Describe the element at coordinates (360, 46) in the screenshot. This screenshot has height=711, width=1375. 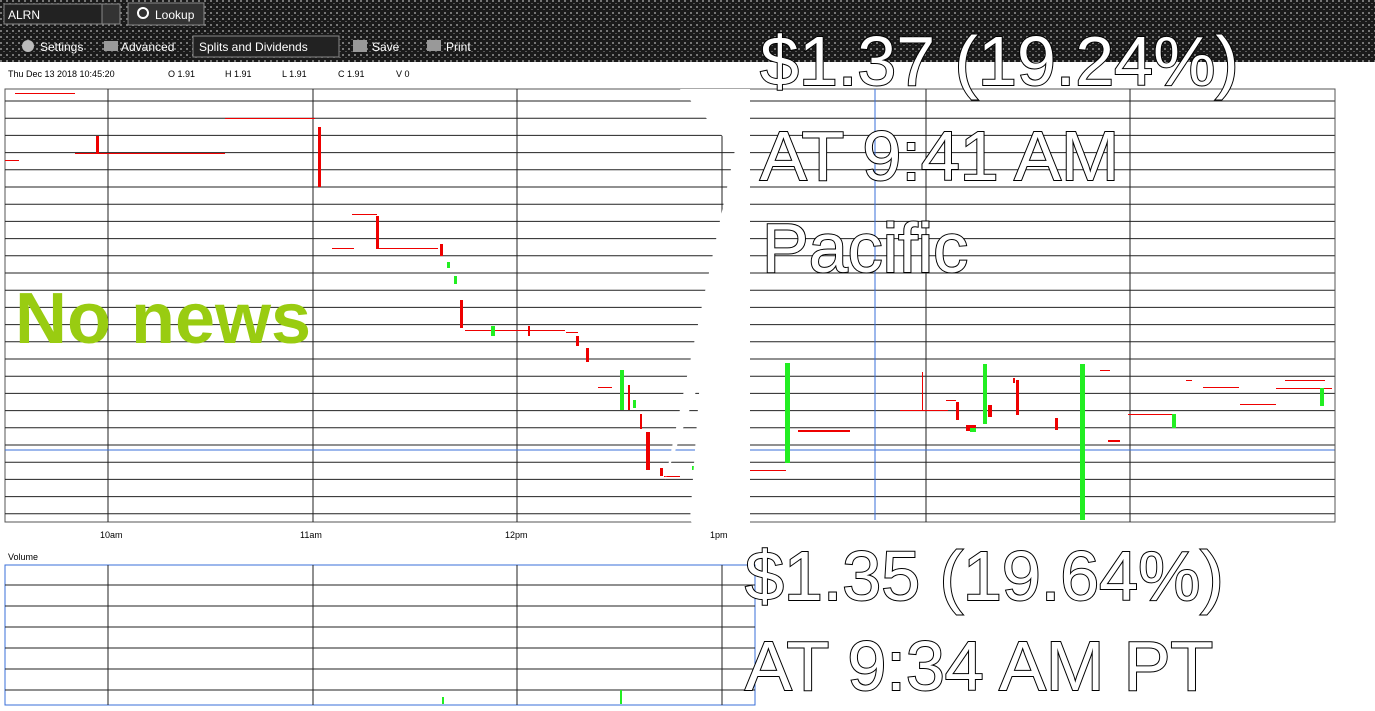
I see `save-icon` at that location.